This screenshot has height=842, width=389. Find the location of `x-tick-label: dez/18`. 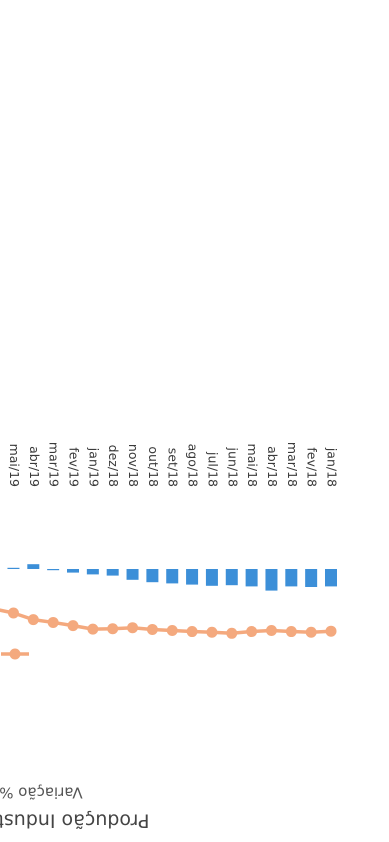

x-tick-label: dez/18 is located at coordinates (113, 466).